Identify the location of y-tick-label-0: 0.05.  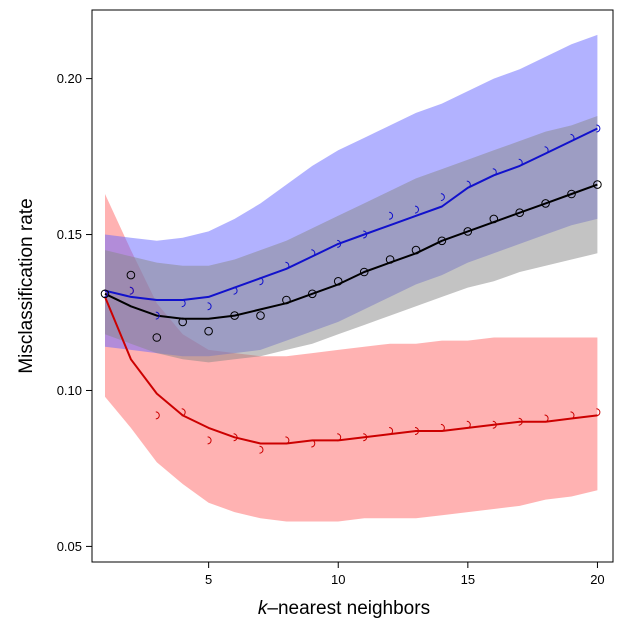
(69, 546).